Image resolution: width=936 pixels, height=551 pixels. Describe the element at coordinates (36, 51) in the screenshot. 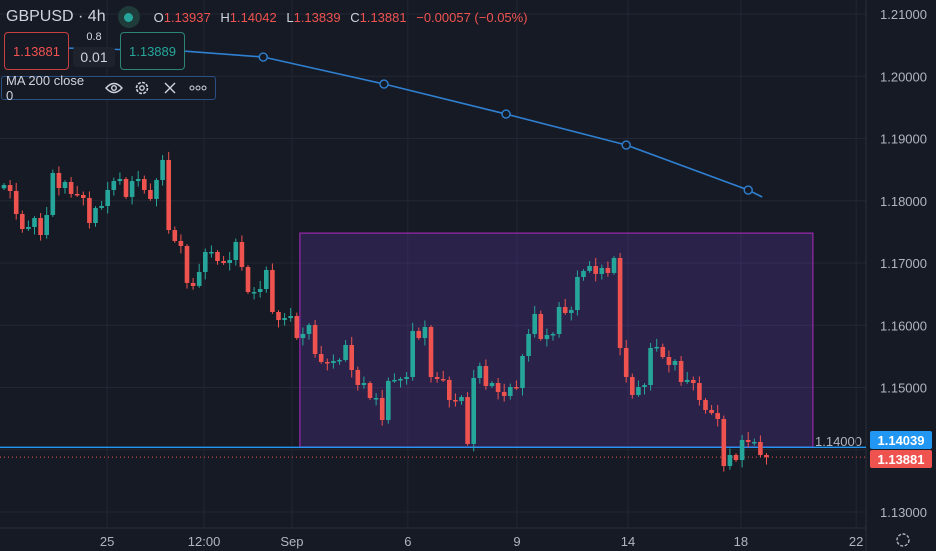

I see `sell-button: 1.13881` at that location.